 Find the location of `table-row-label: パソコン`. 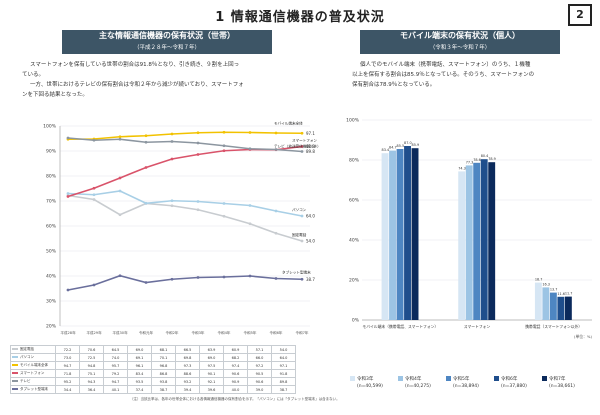

table-row-label: パソコン is located at coordinates (33, 357).